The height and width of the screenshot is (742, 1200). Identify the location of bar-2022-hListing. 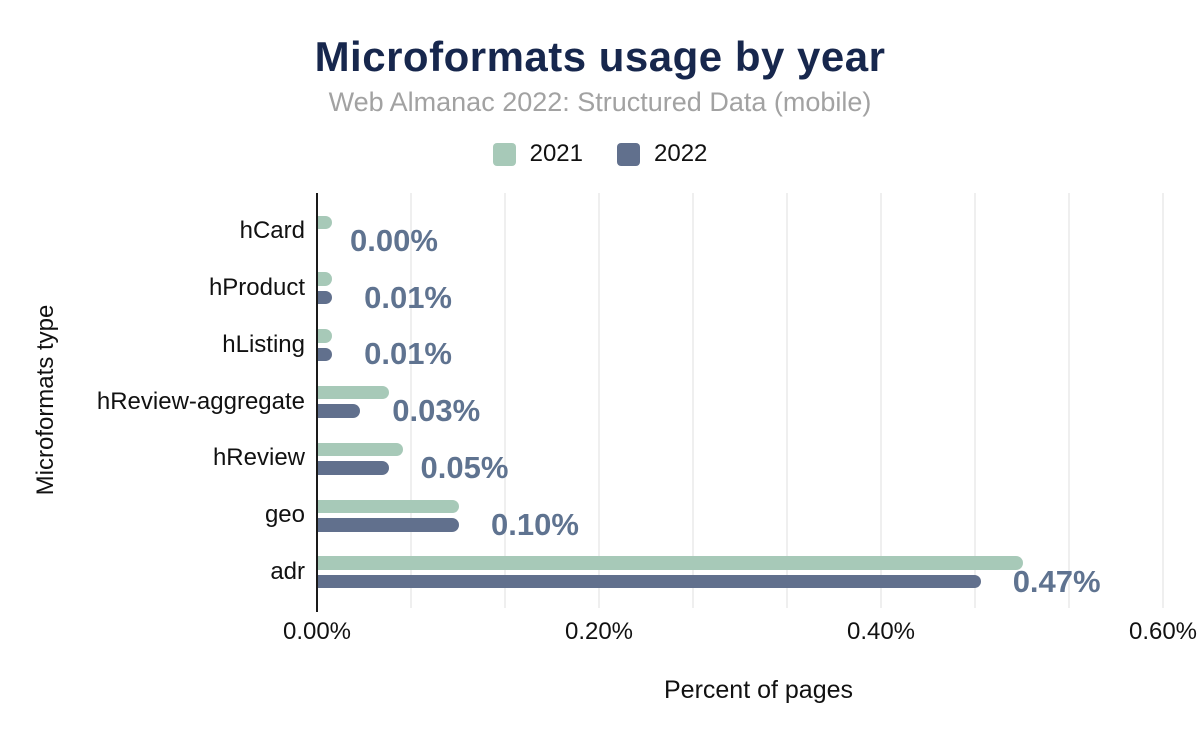
(325, 354).